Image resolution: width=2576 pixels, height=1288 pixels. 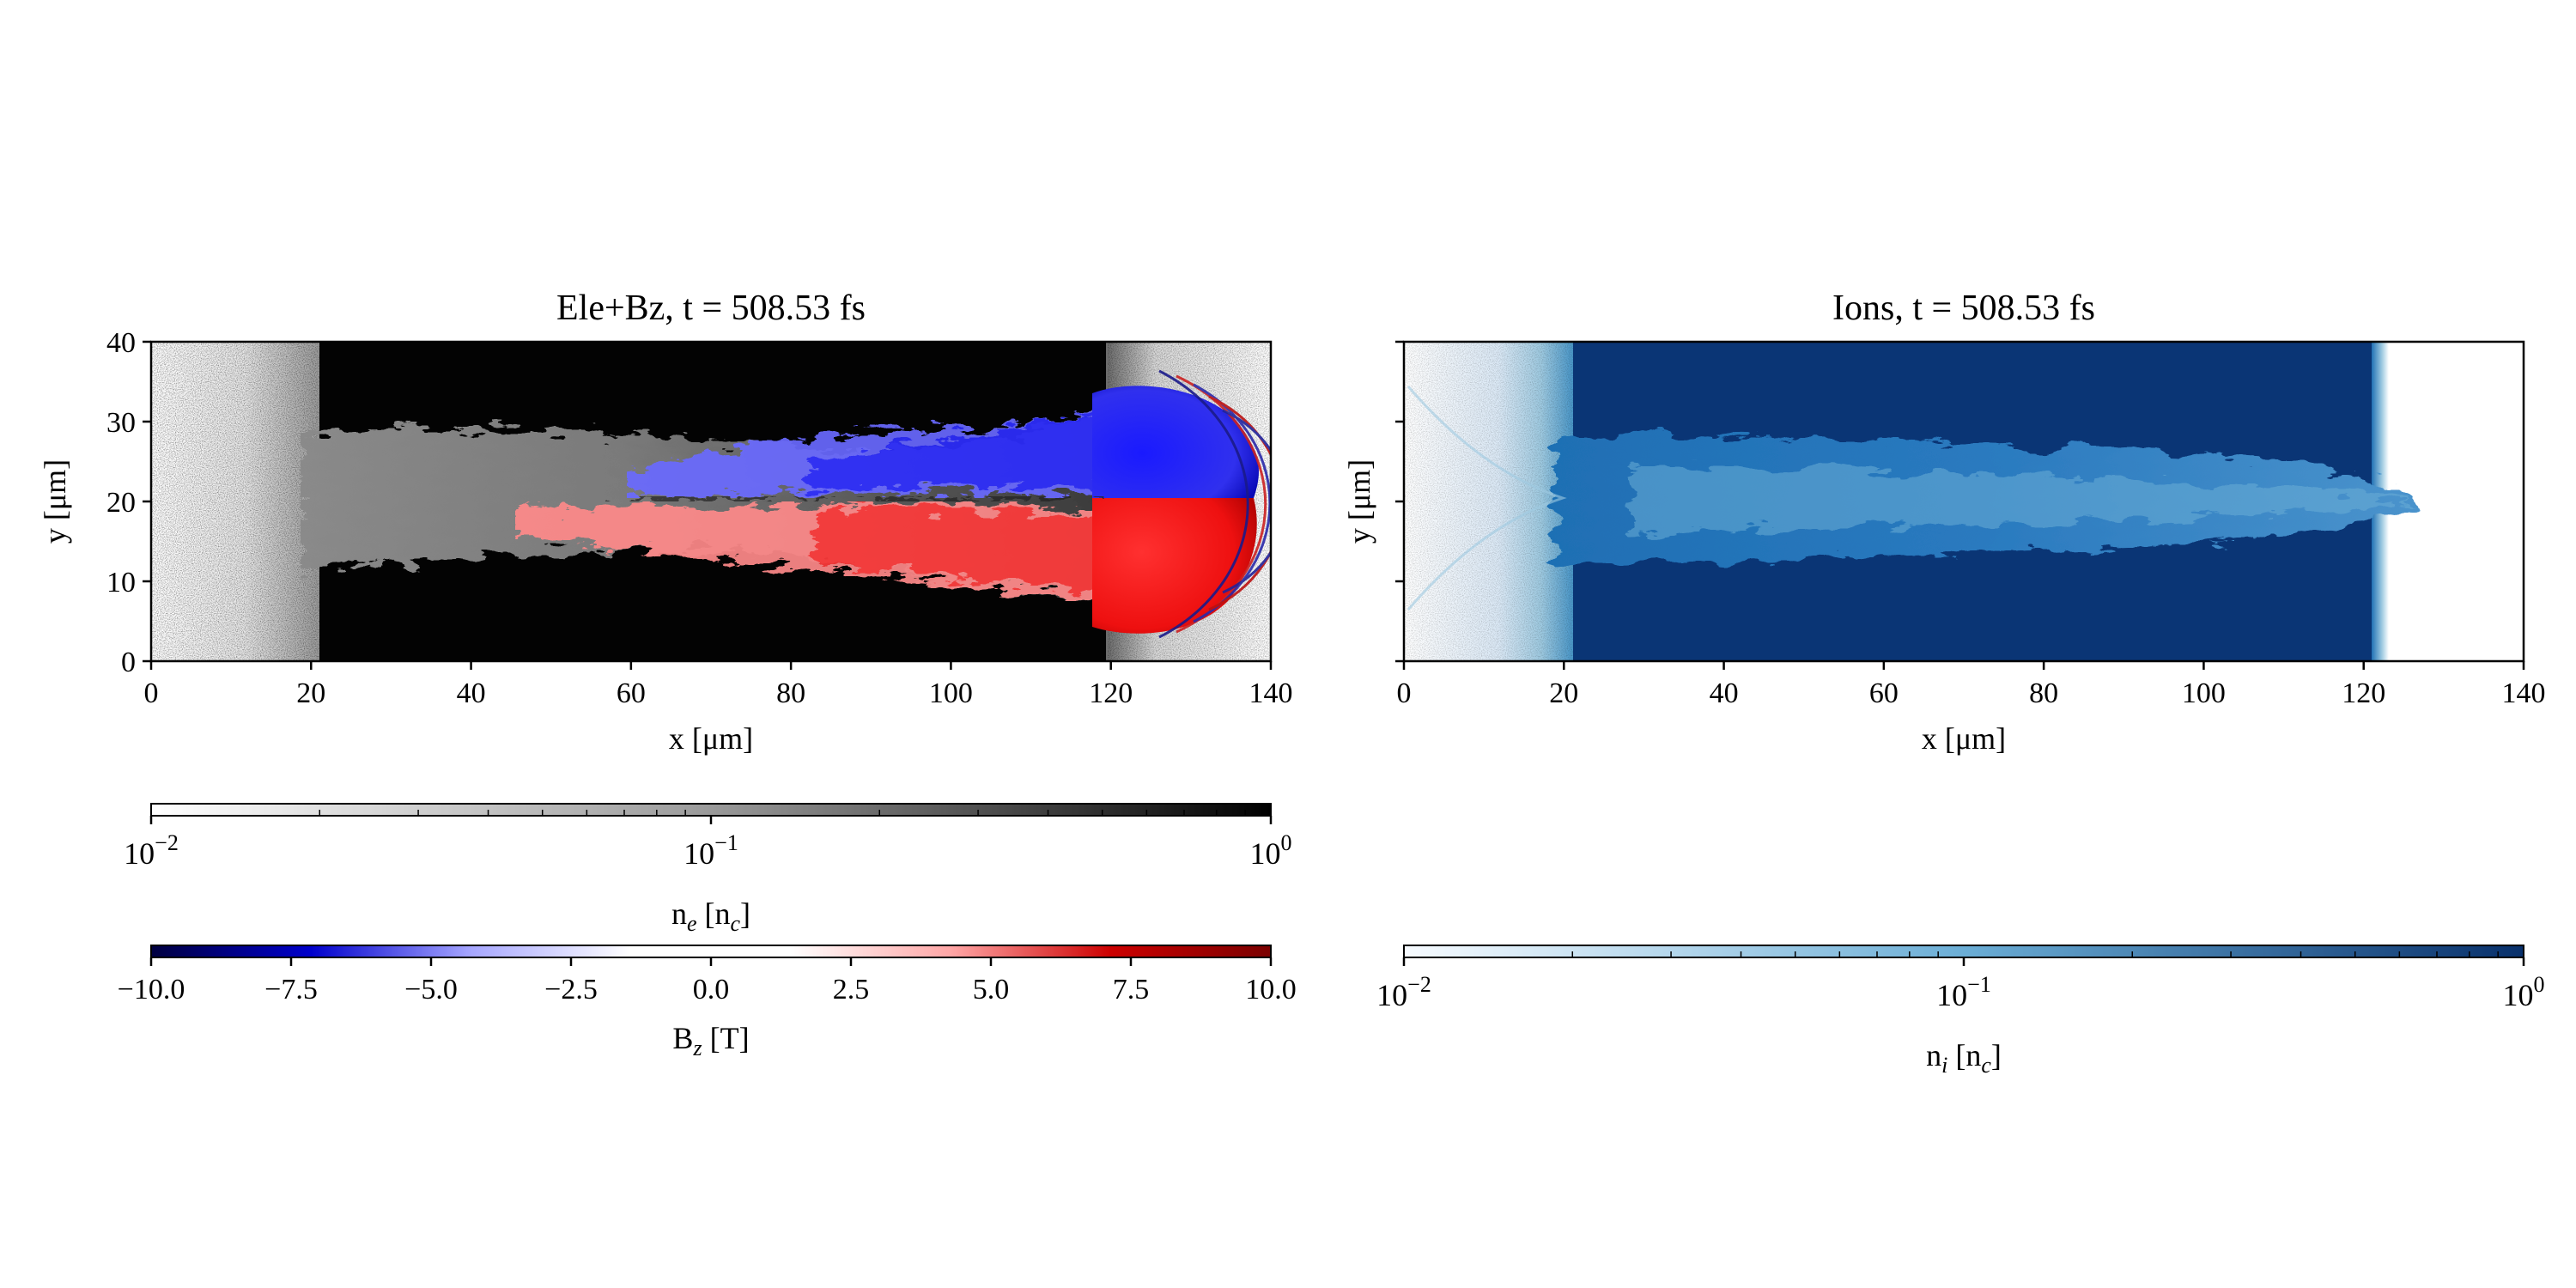 I want to click on ele-y-axis-label: y [μm], so click(x=55, y=501).